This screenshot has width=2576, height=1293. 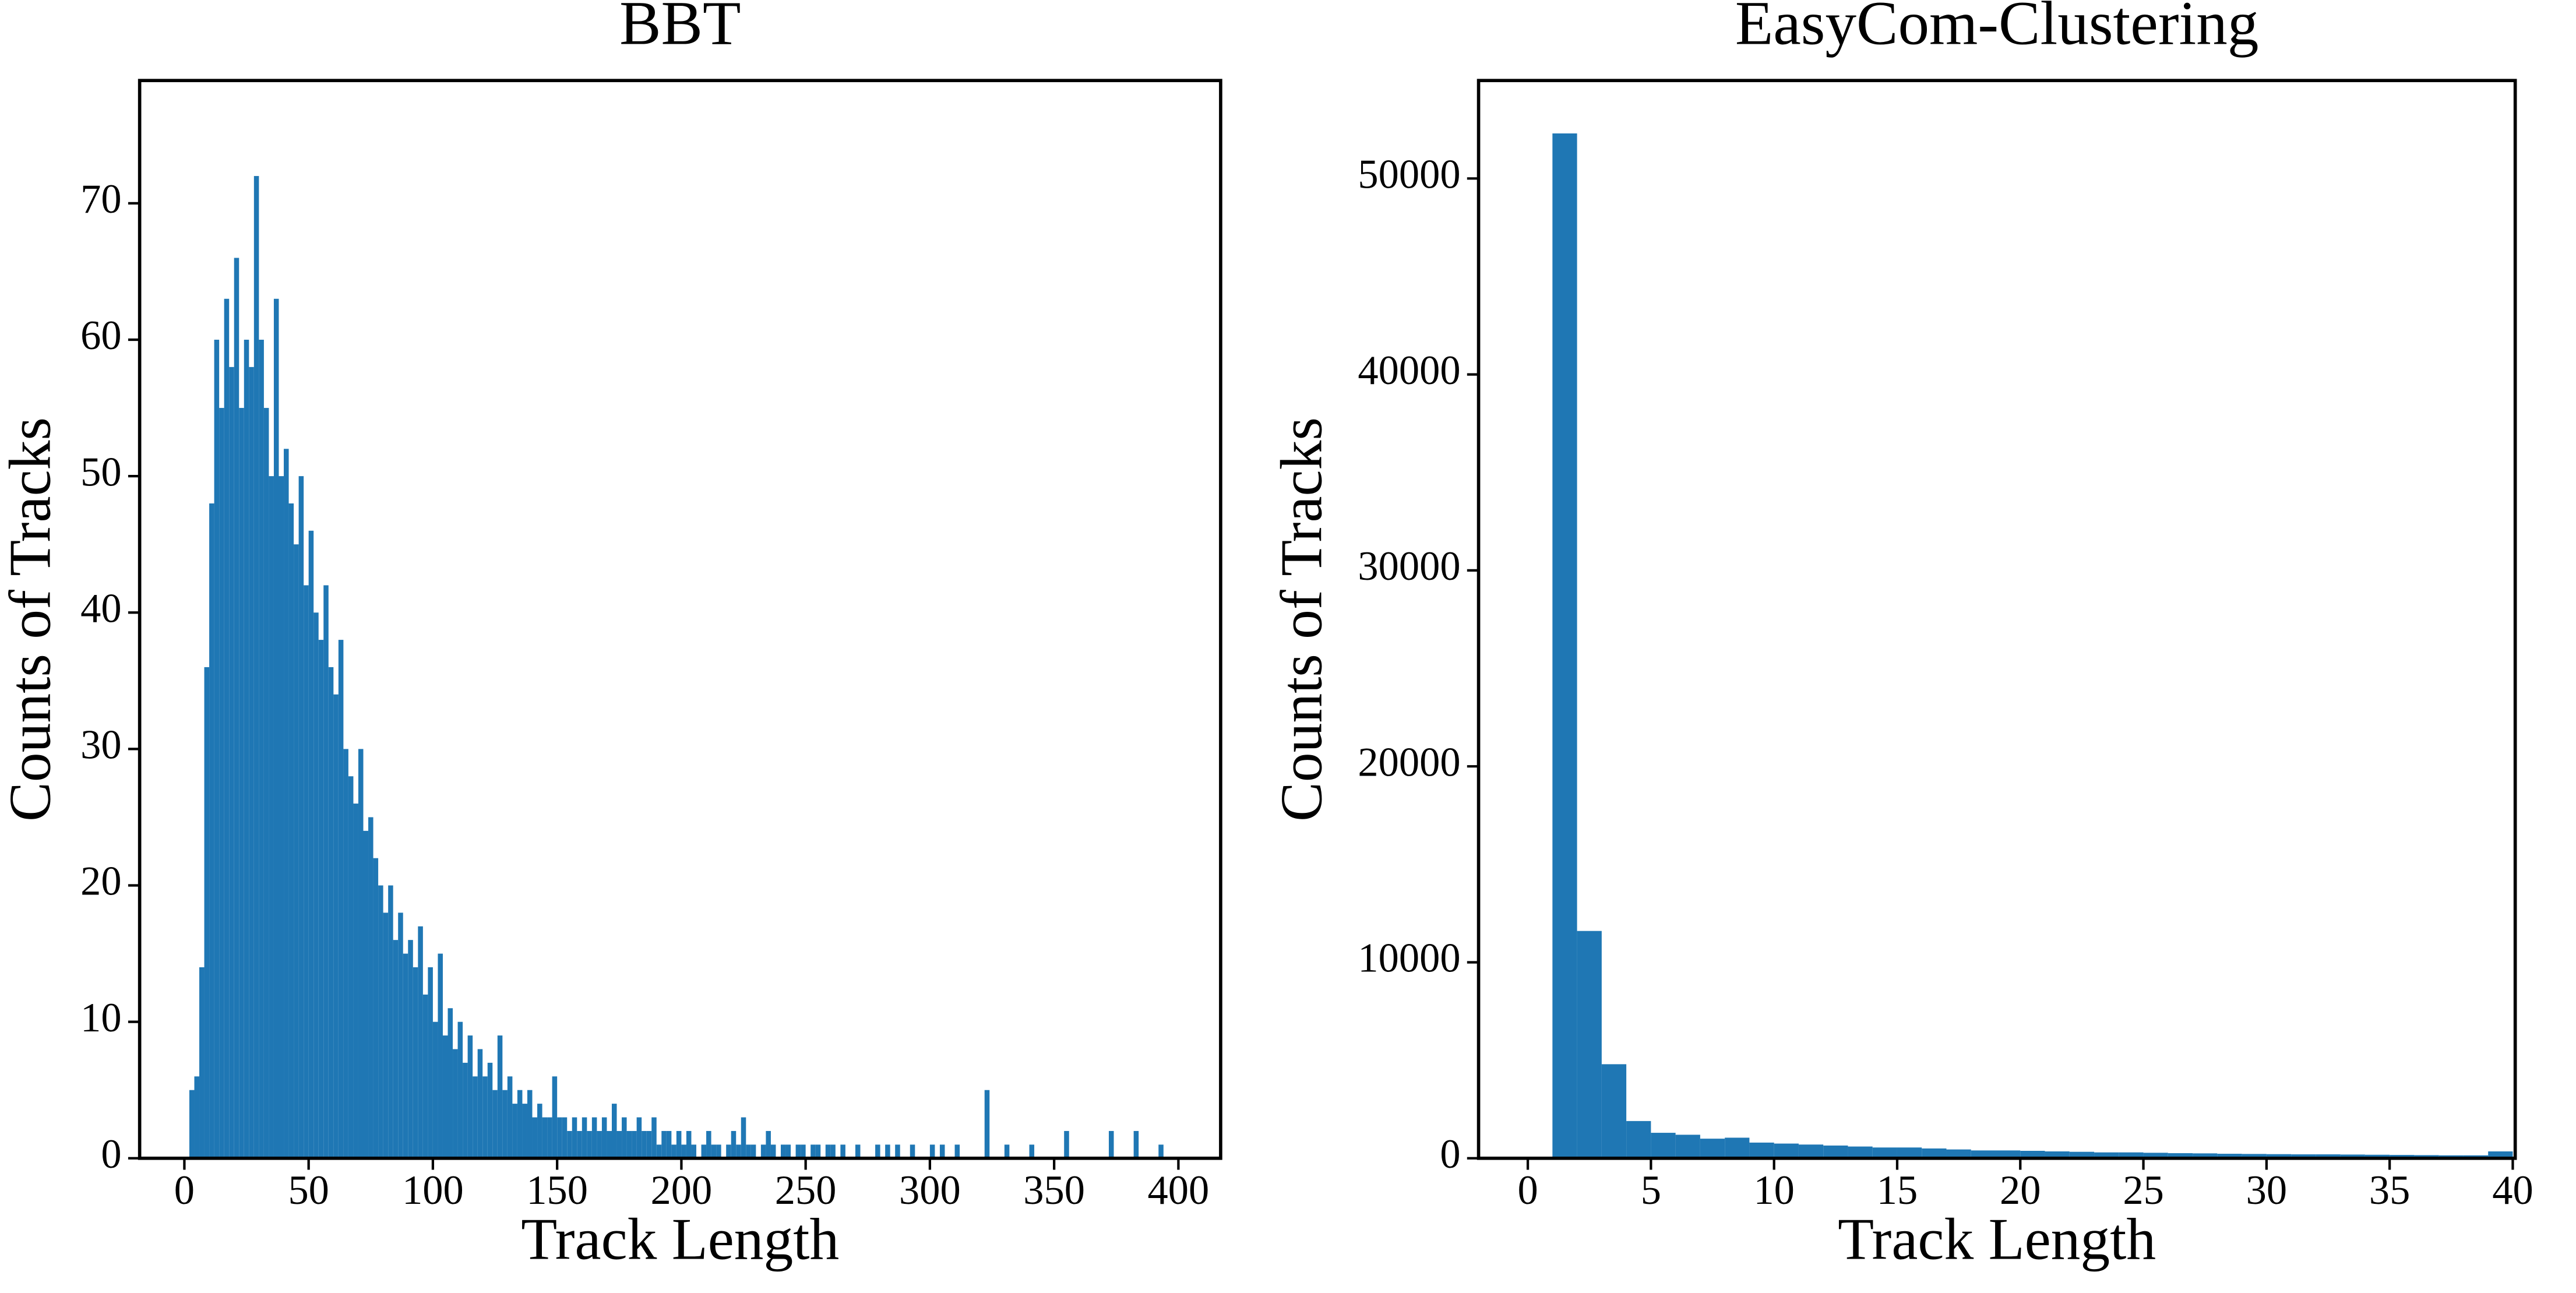 What do you see at coordinates (557, 1190) in the screenshot?
I see `x-tick-label: 150` at bounding box center [557, 1190].